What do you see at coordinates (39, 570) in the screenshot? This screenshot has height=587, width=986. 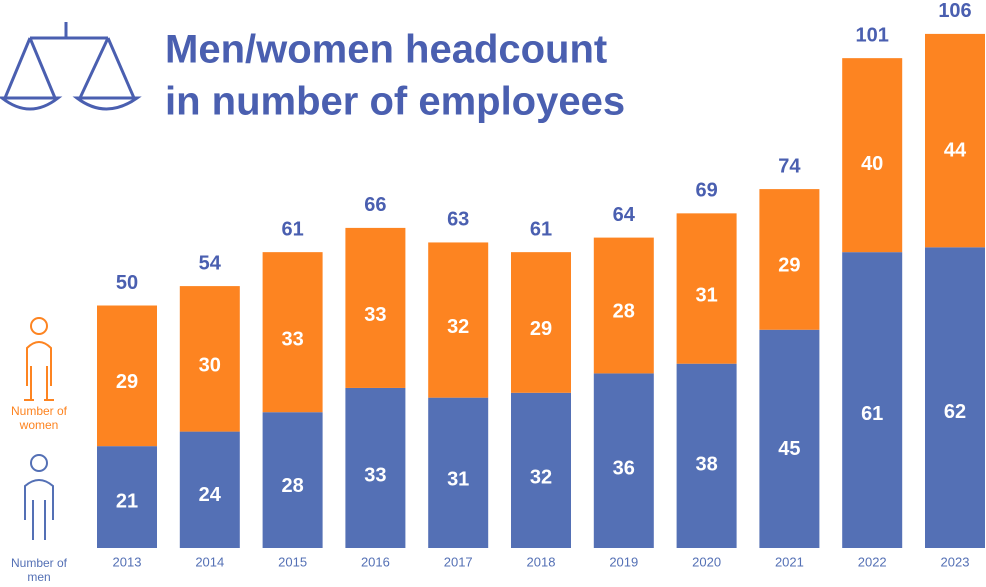 I see `legend-men: Number of men` at bounding box center [39, 570].